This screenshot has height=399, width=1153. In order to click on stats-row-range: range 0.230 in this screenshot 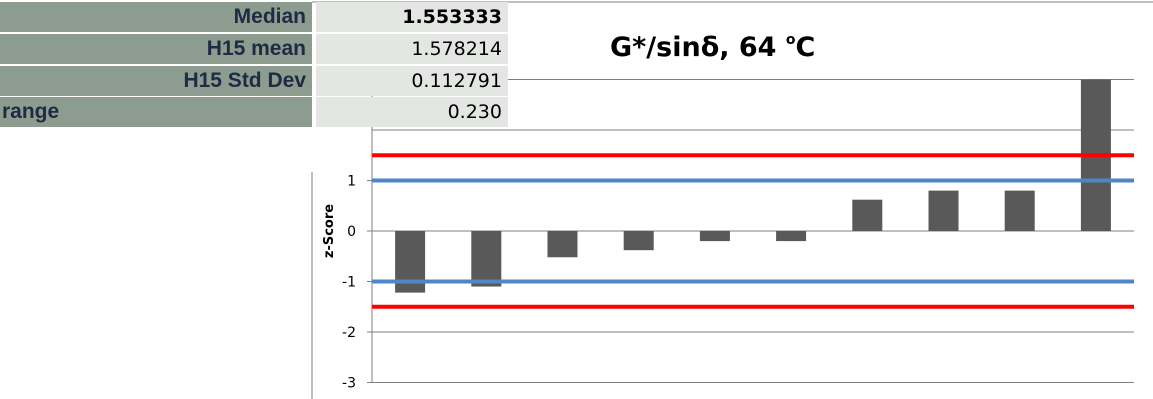, I will do `click(256, 112)`.